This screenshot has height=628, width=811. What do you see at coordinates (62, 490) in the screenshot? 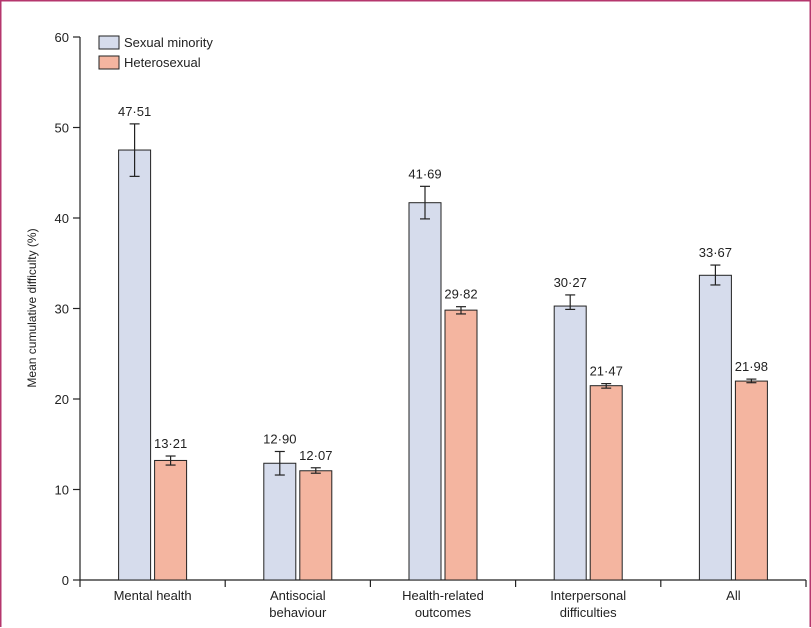
I see `y-tick-label: 10` at bounding box center [62, 490].